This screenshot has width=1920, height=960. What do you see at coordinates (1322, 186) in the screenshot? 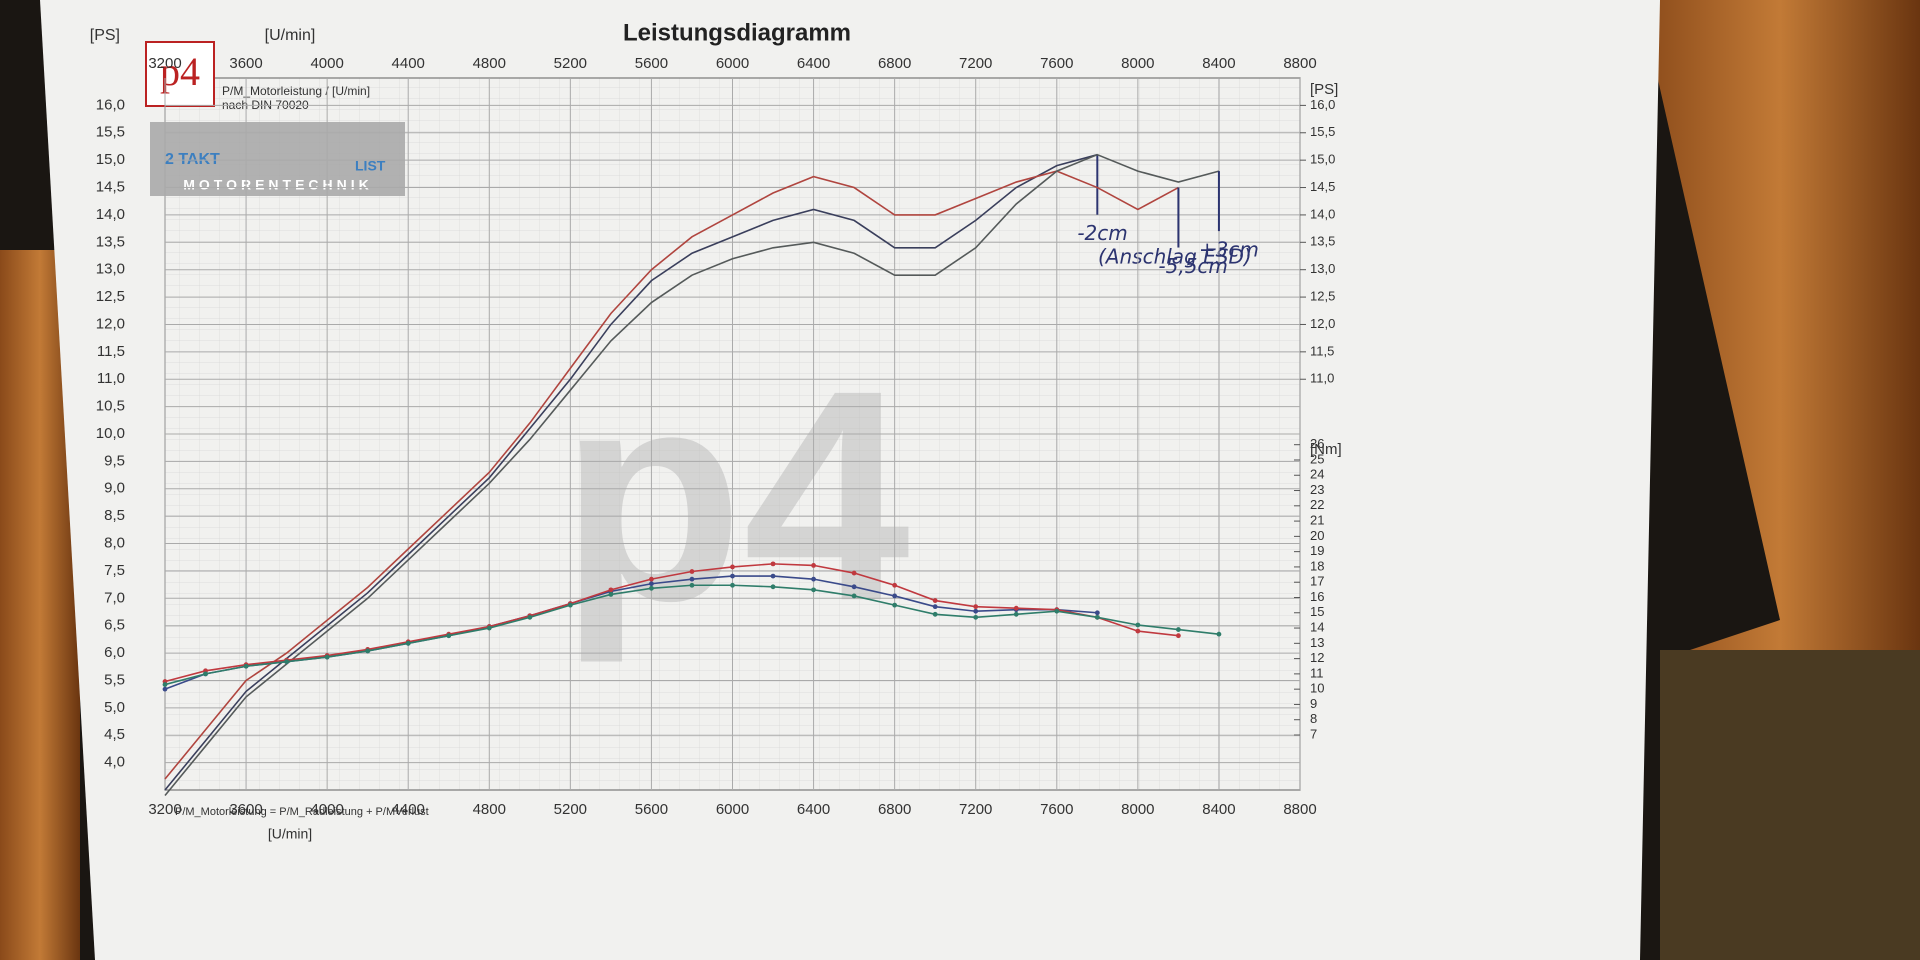
I see `y-right-tick-label: 14,5` at bounding box center [1322, 186].